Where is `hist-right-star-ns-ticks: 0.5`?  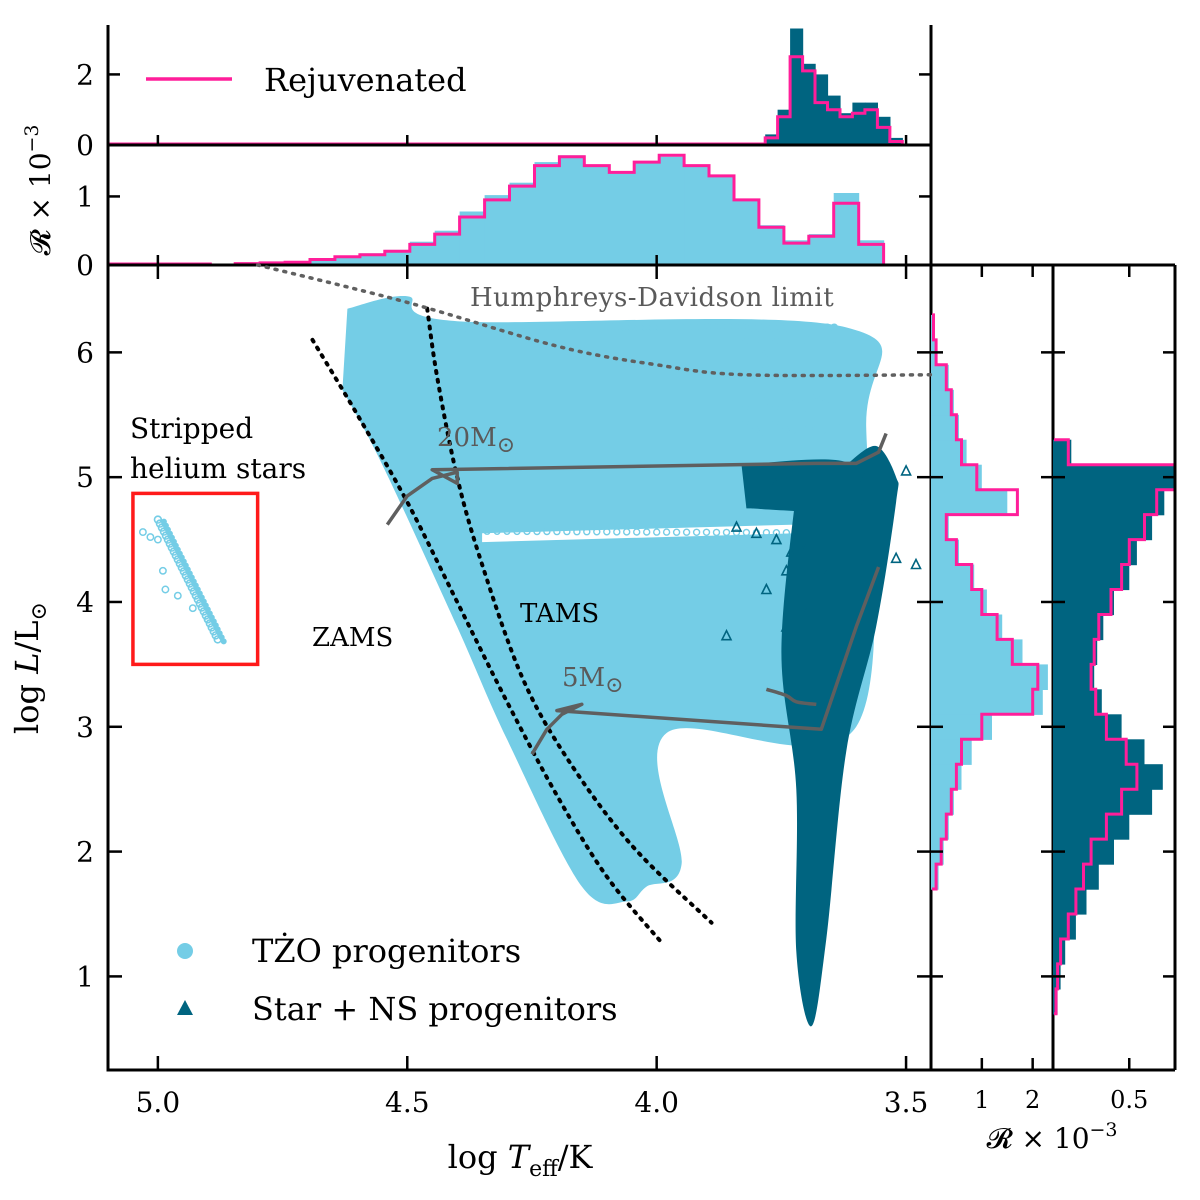 hist-right-star-ns-ticks: 0.5 is located at coordinates (1114, 689).